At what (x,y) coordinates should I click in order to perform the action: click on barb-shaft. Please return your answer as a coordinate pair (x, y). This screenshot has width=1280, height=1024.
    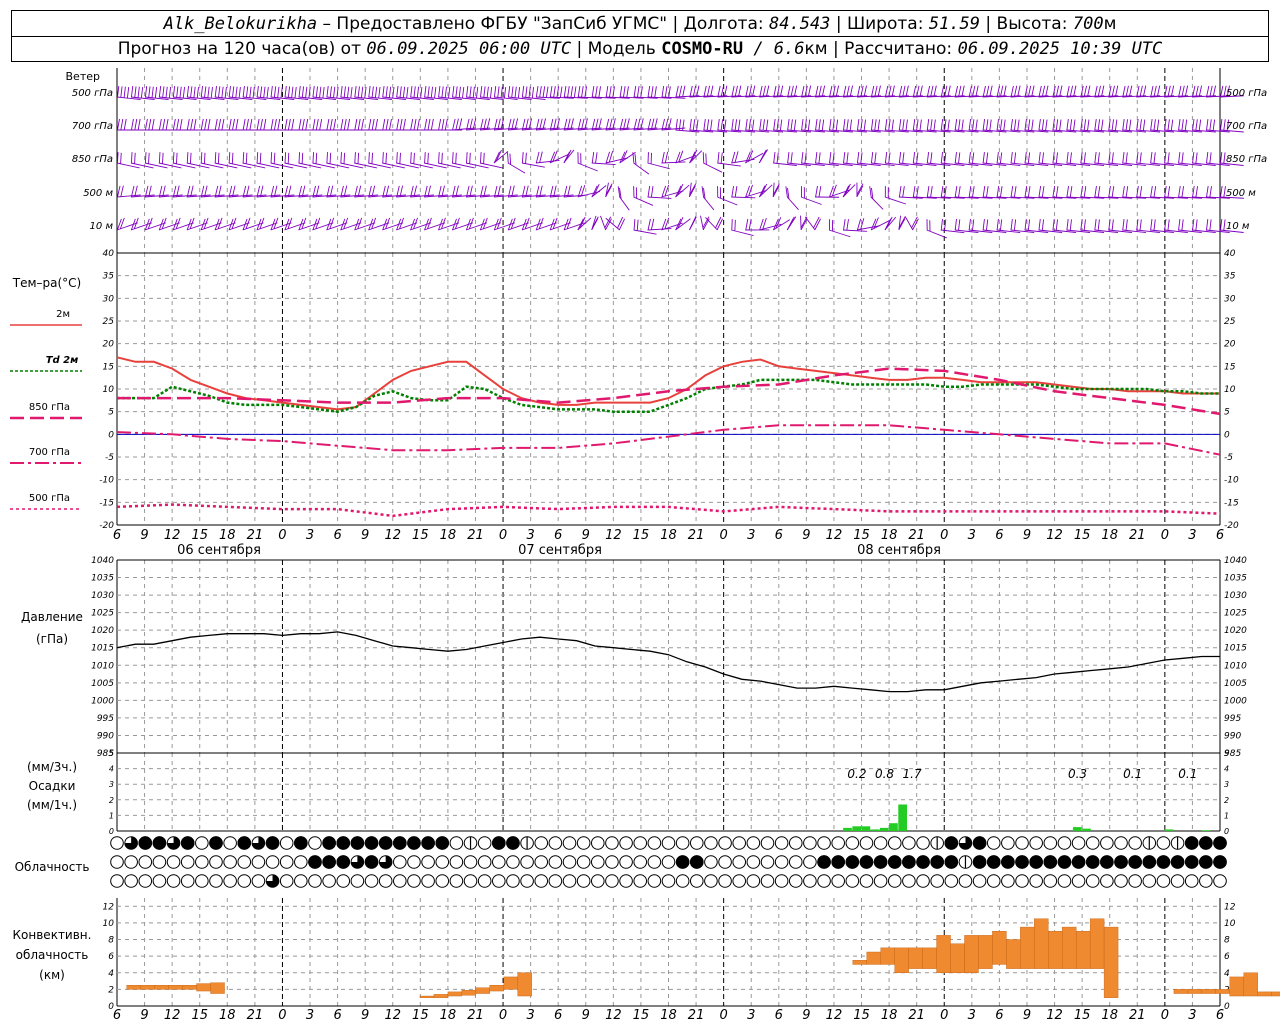
    Looking at the image, I should click on (877, 203).